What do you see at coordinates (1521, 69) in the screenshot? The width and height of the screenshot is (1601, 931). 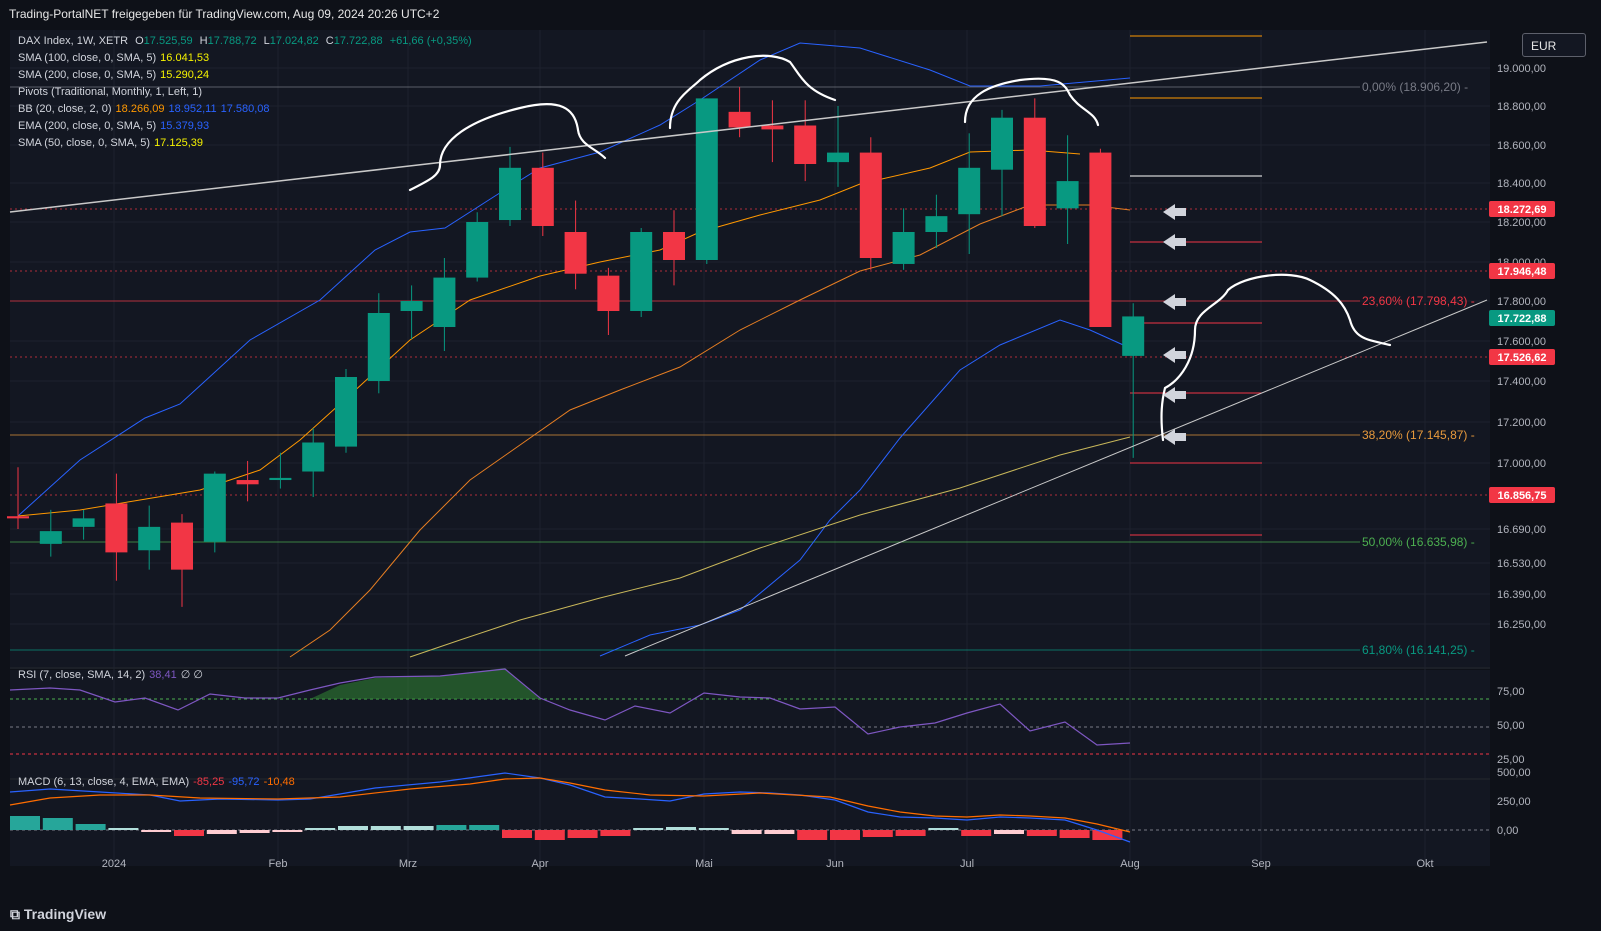 I see `price-tick-label: 19.000,00` at bounding box center [1521, 69].